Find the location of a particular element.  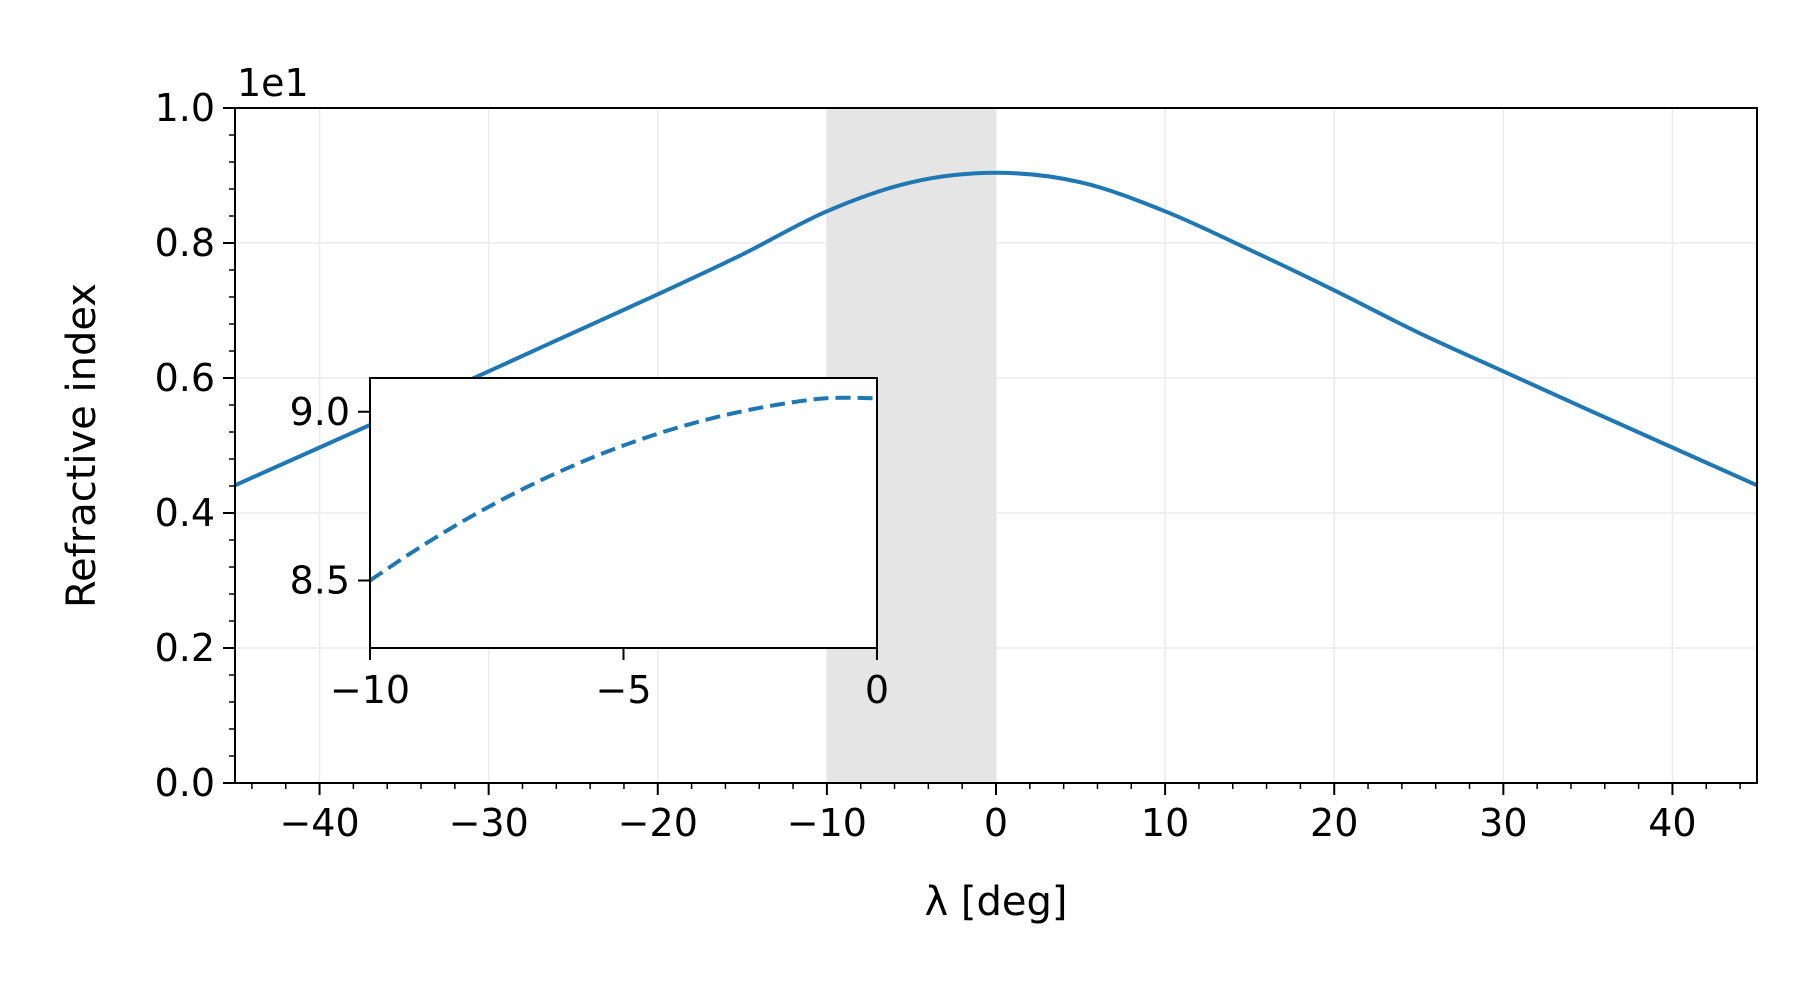

inset-series is located at coordinates (623, 489).